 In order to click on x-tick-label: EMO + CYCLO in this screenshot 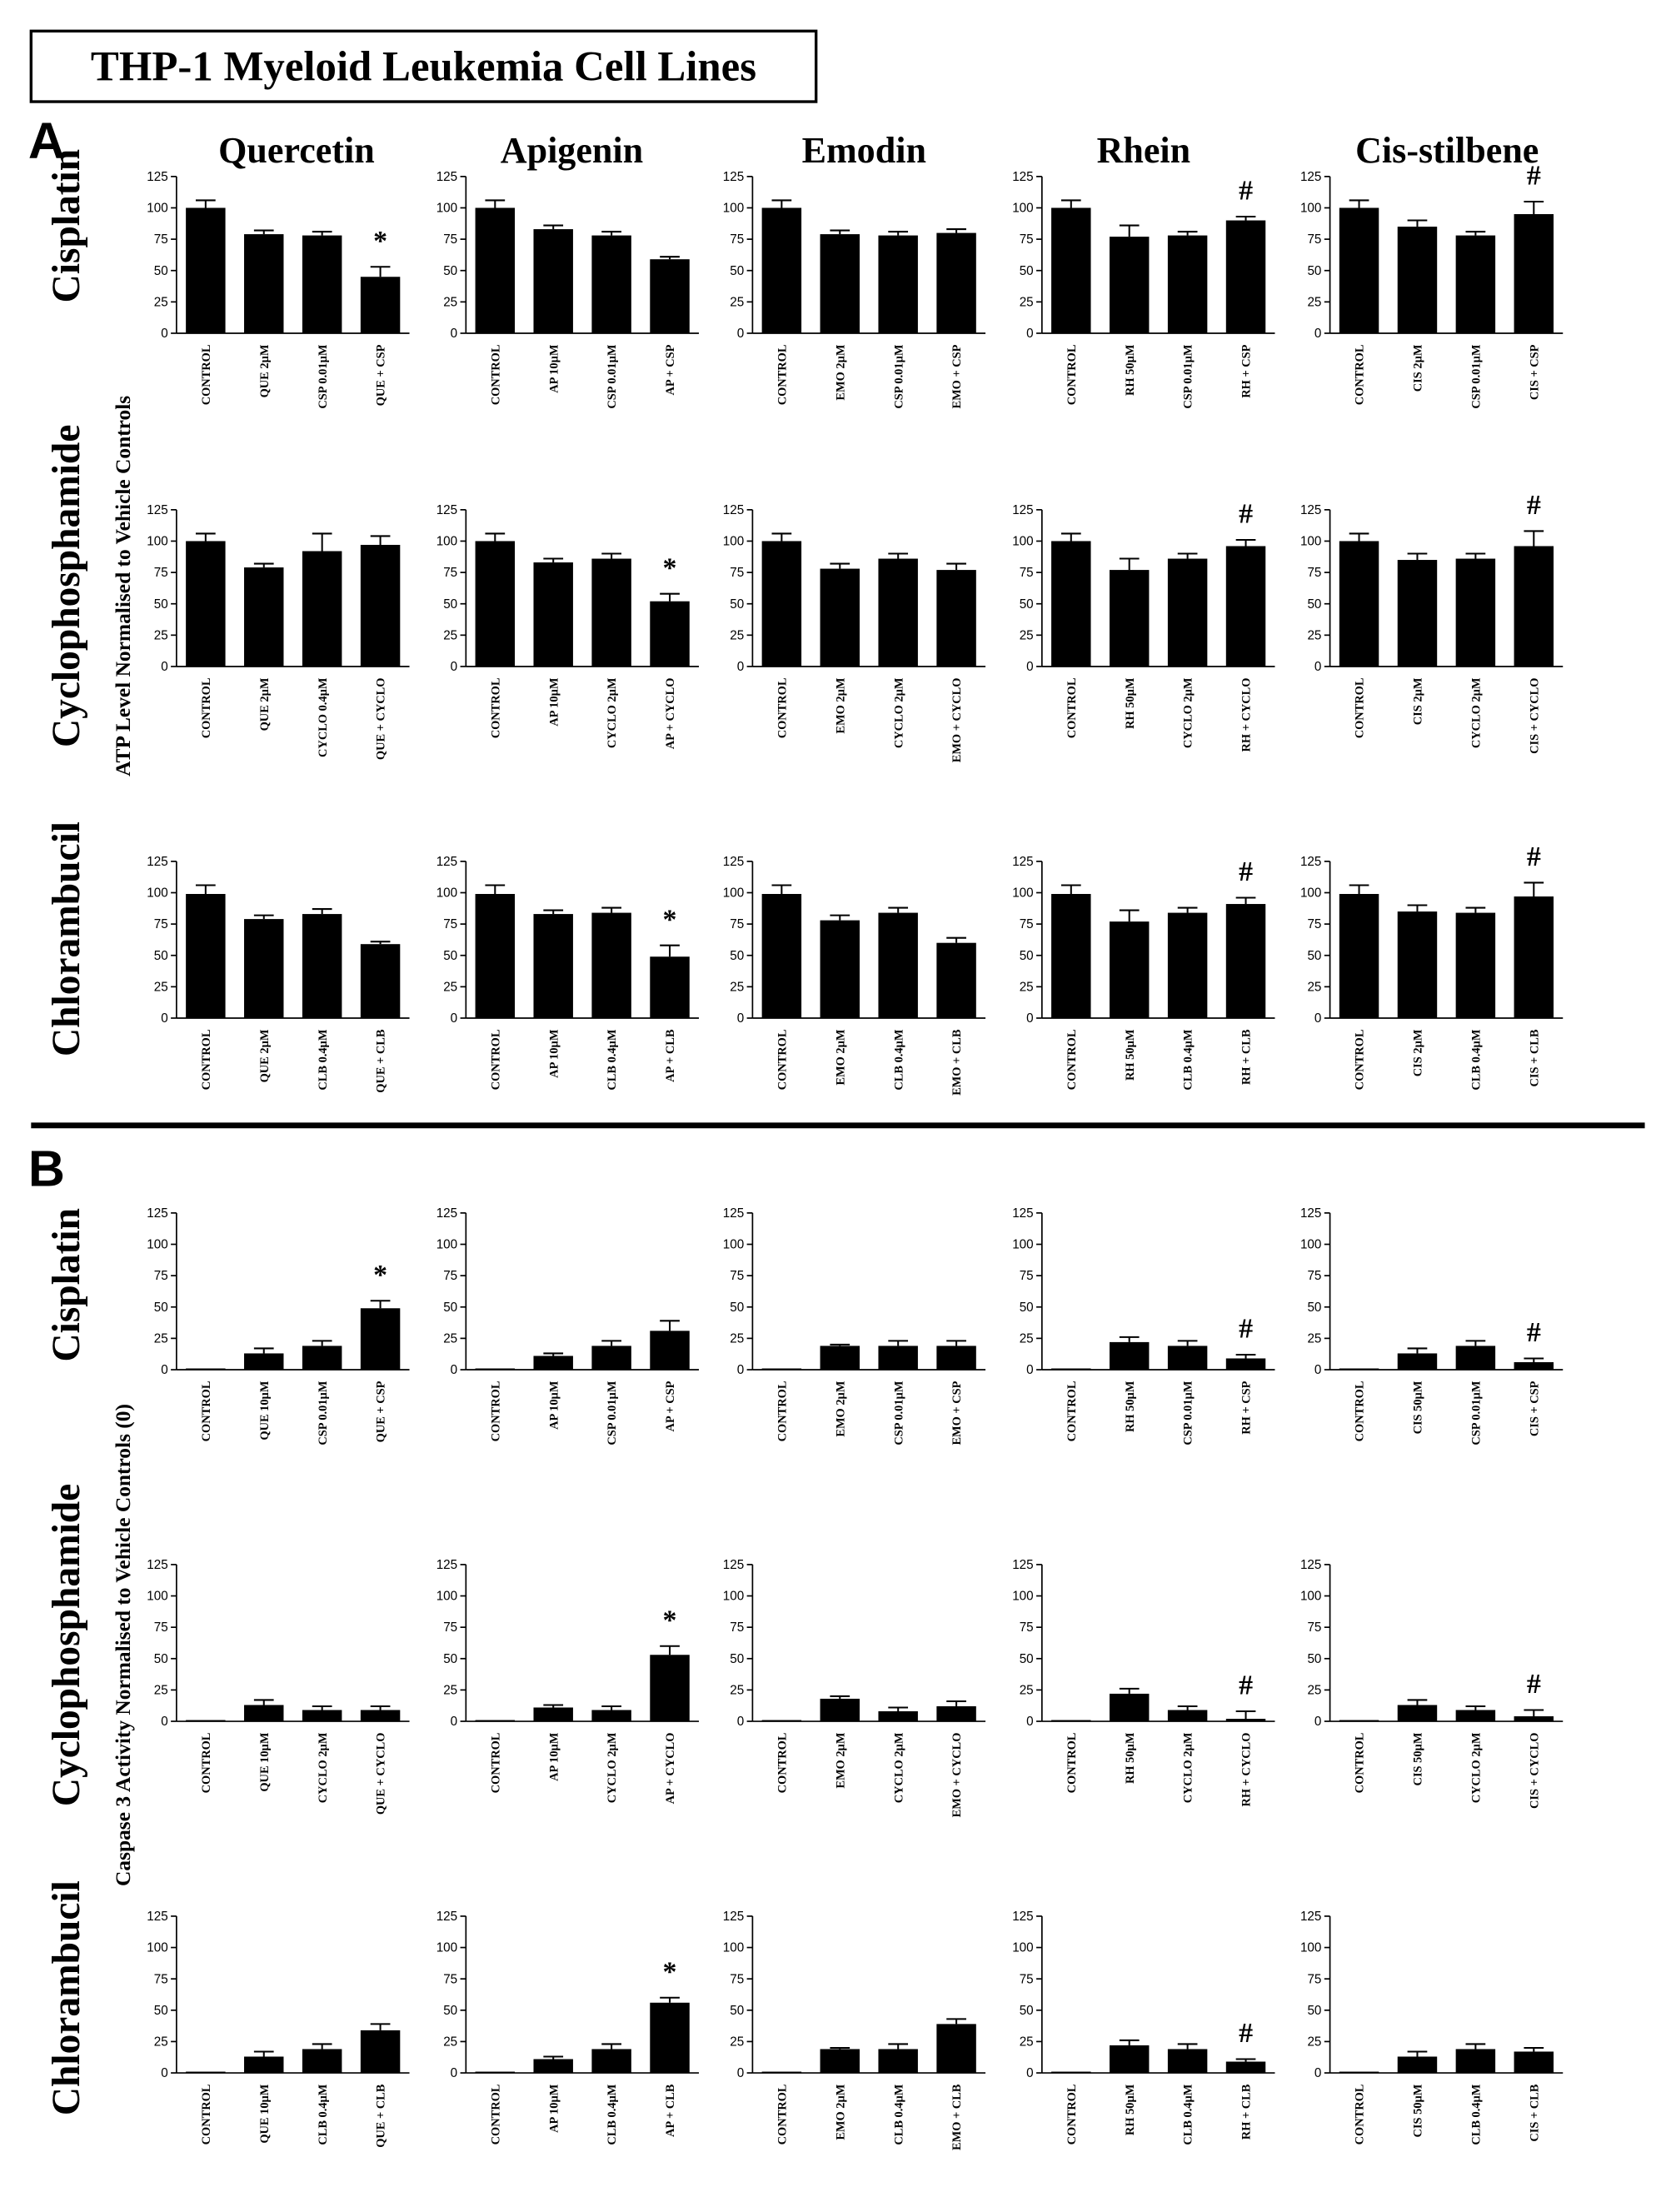, I will do `click(957, 1775)`.